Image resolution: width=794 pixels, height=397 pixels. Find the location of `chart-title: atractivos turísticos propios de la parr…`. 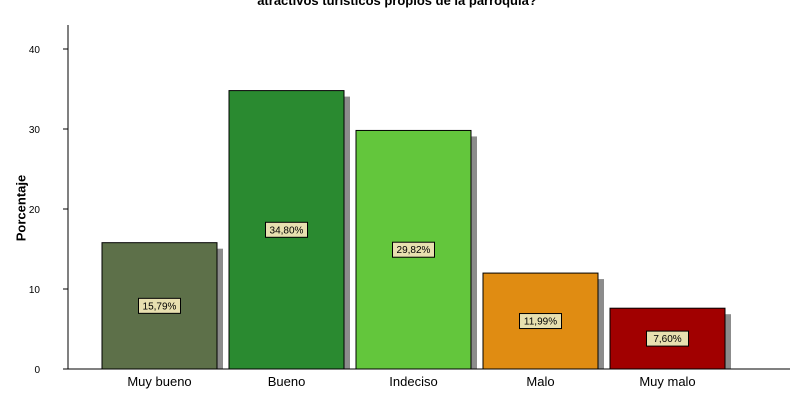

chart-title: atractivos turísticos propios de la parr… is located at coordinates (397, 4).